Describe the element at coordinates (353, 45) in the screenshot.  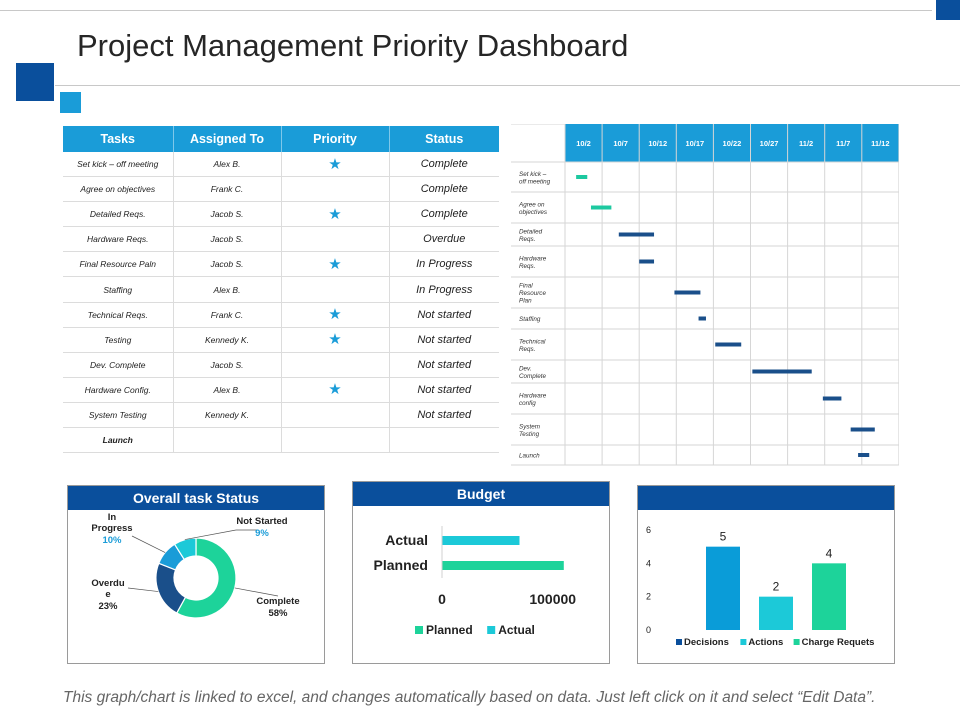
I see `page-title: Project Management Priority Dashboard` at that location.